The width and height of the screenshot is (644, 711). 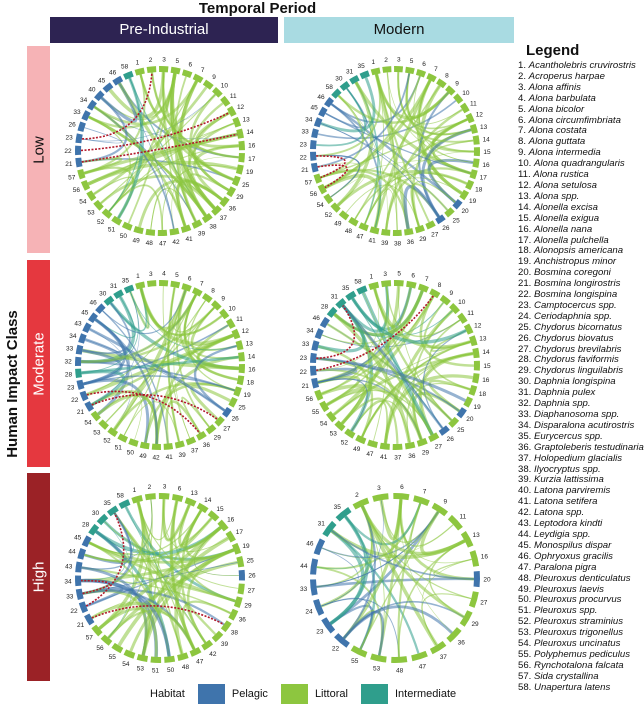 What do you see at coordinates (444, 657) in the screenshot?
I see `species-tick-label: 37` at bounding box center [444, 657].